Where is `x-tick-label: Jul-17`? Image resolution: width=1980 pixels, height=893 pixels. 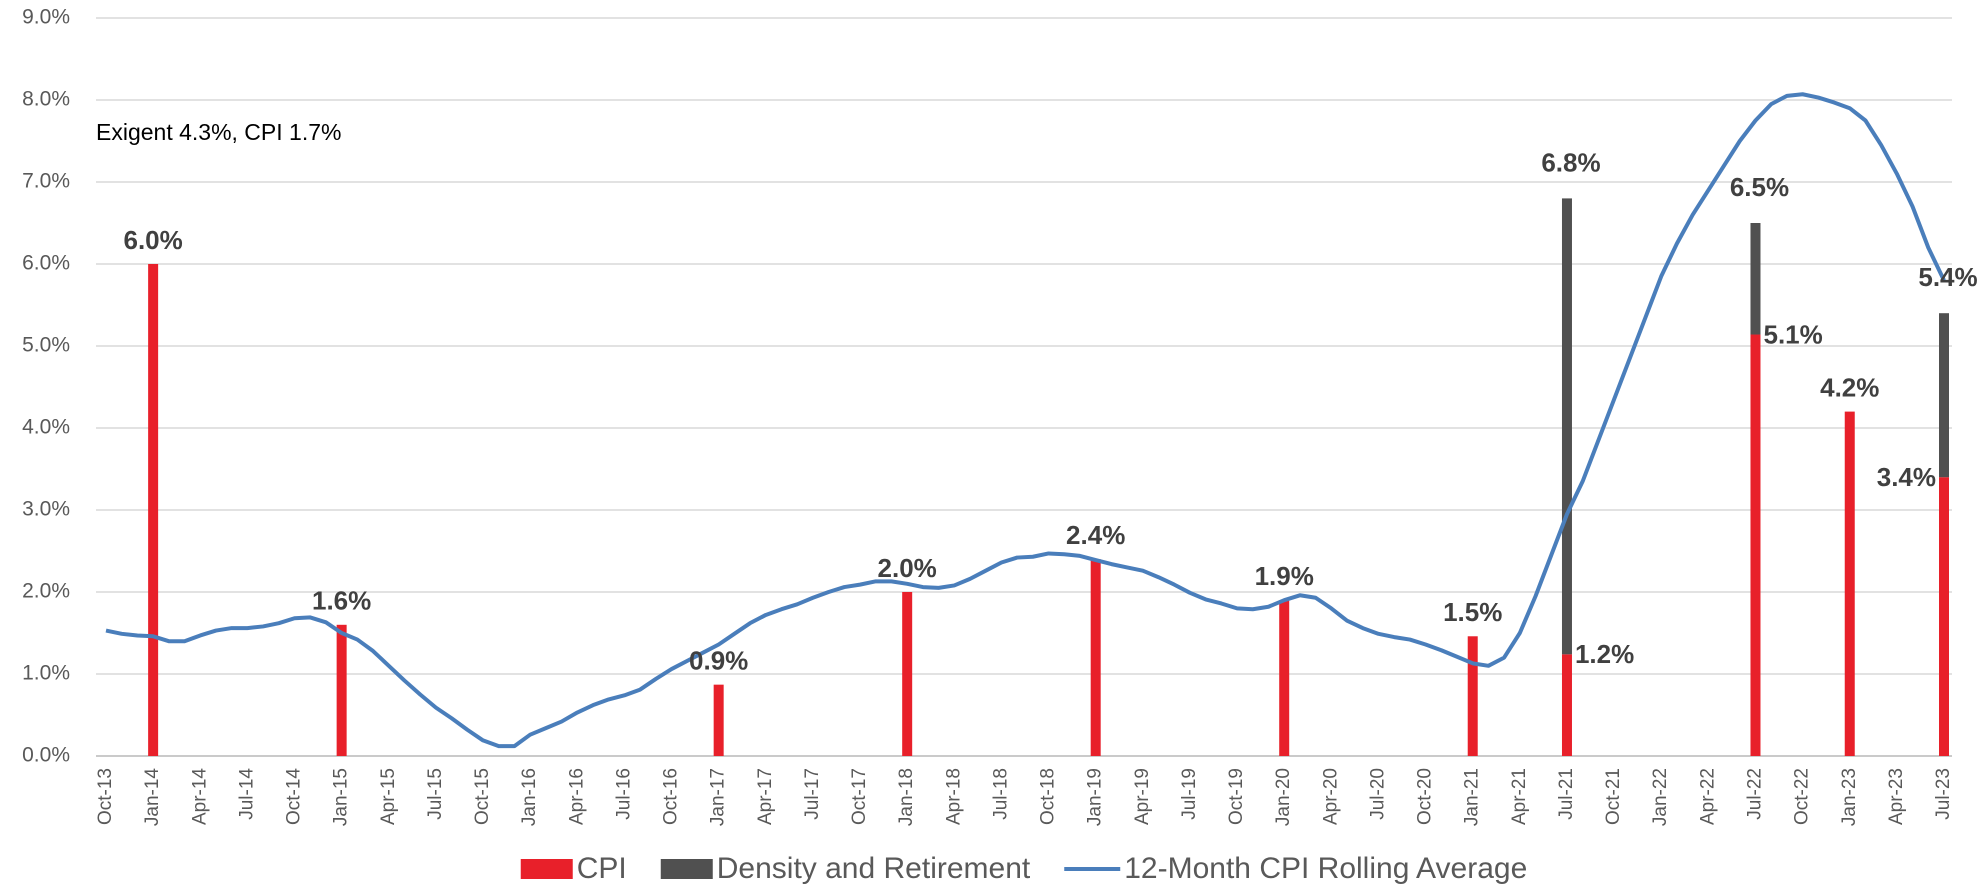 x-tick-label: Jul-17 is located at coordinates (812, 794).